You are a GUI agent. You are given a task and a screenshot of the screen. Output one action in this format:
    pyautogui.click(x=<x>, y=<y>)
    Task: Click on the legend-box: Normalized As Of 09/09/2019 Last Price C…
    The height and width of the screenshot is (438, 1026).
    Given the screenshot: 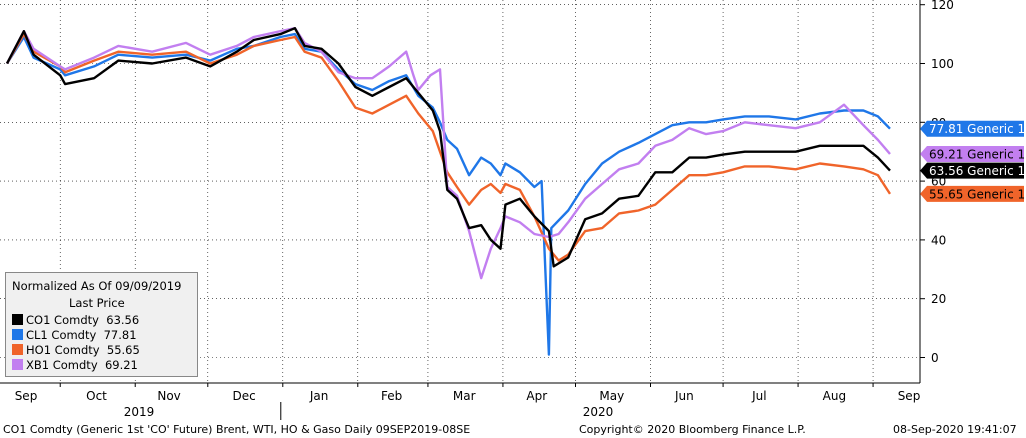 What is the action you would take?
    pyautogui.click(x=101, y=324)
    